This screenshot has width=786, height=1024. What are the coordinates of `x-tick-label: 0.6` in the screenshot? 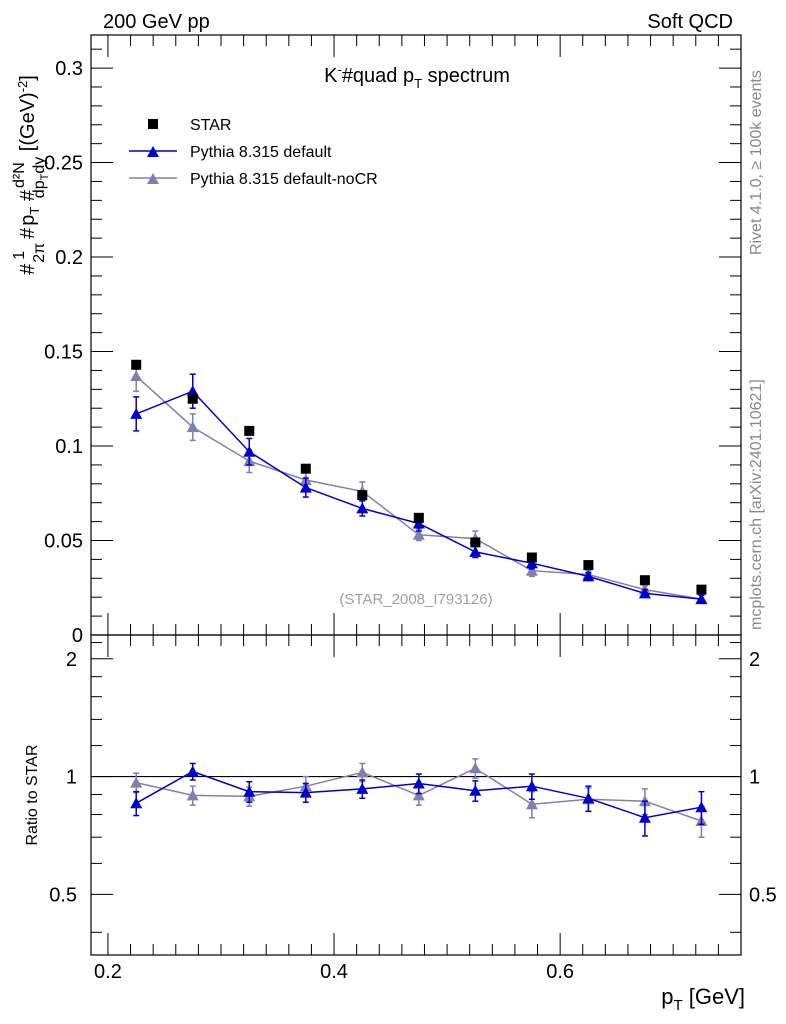 It's located at (560, 972).